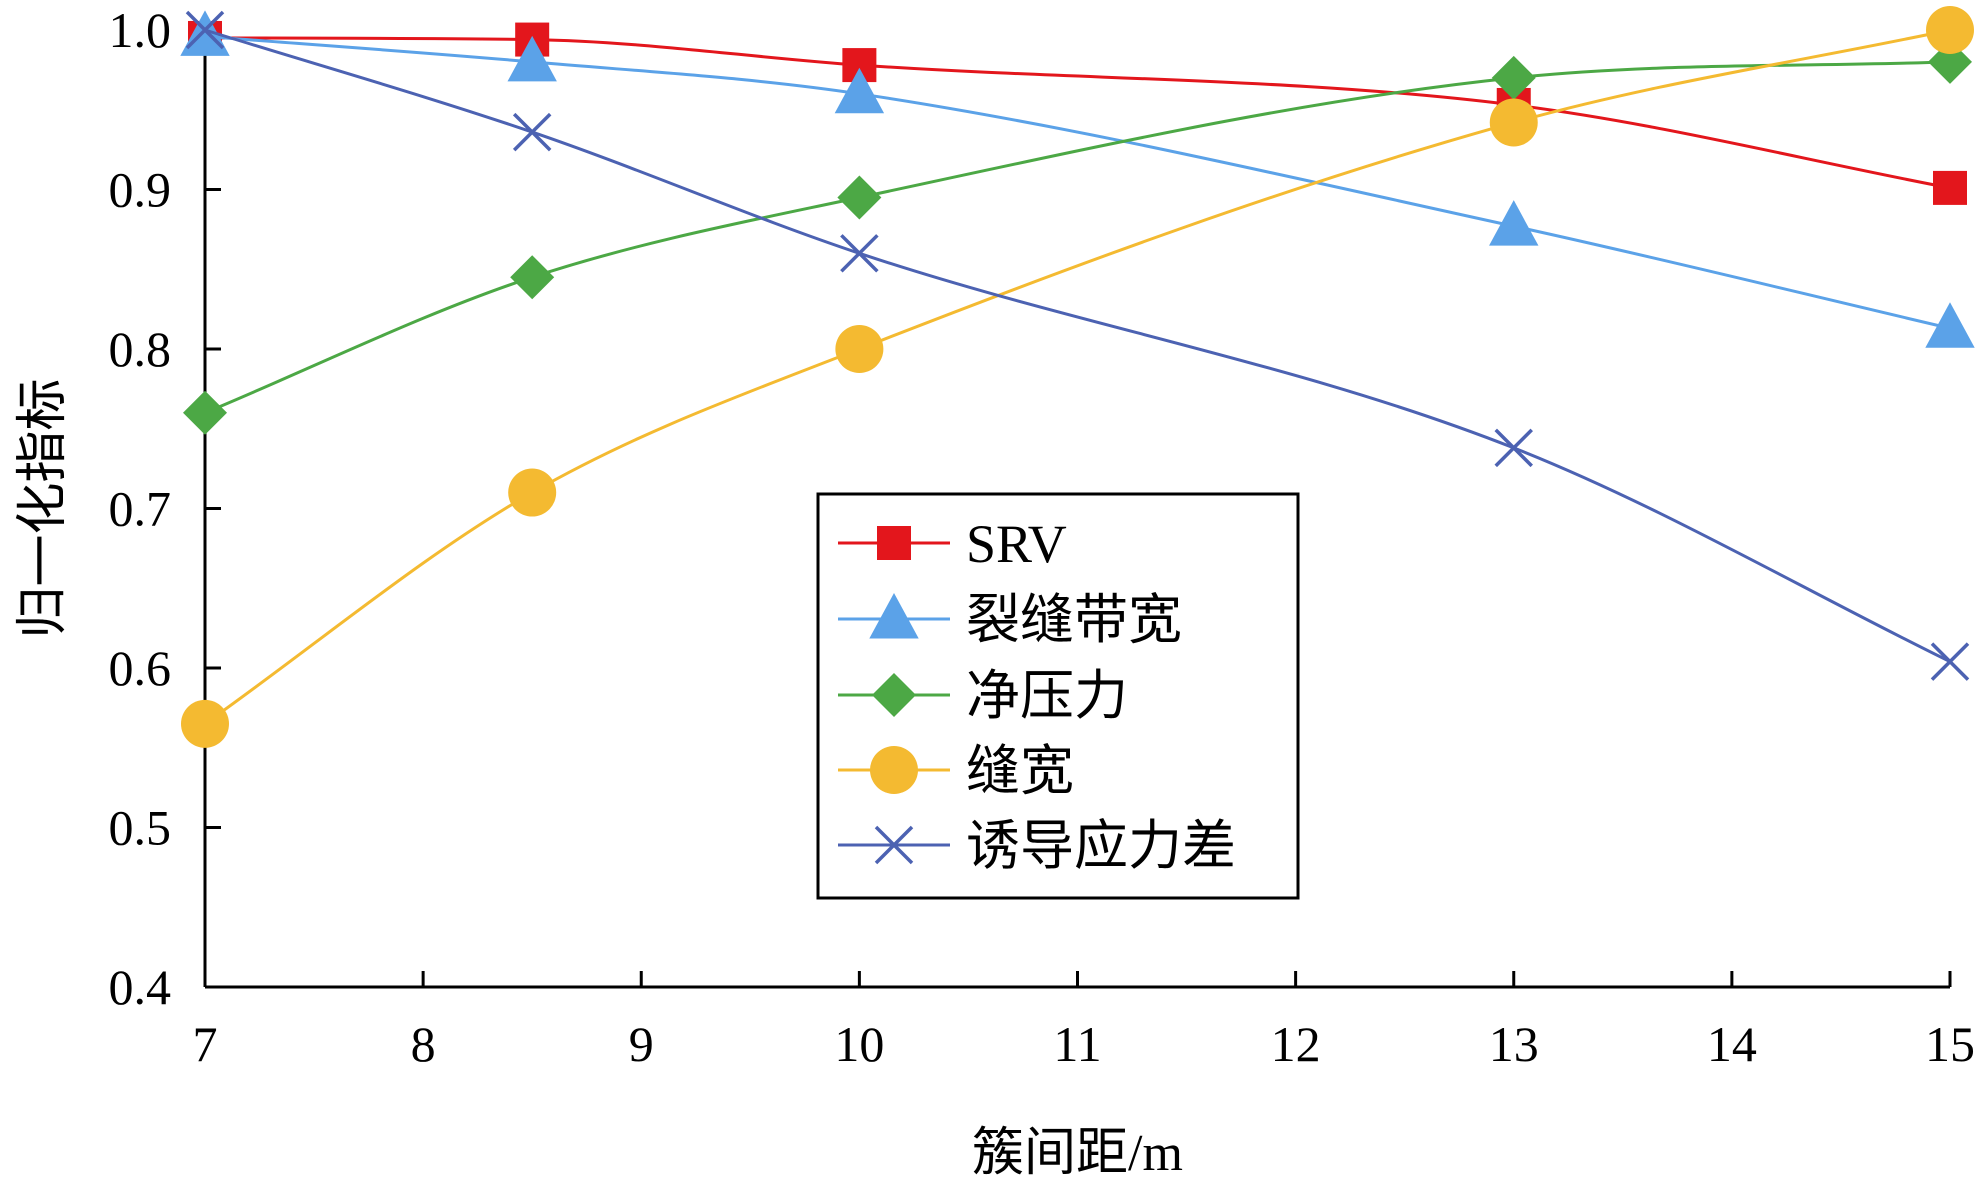  I want to click on x-tick-label: 13, so click(1514, 1044).